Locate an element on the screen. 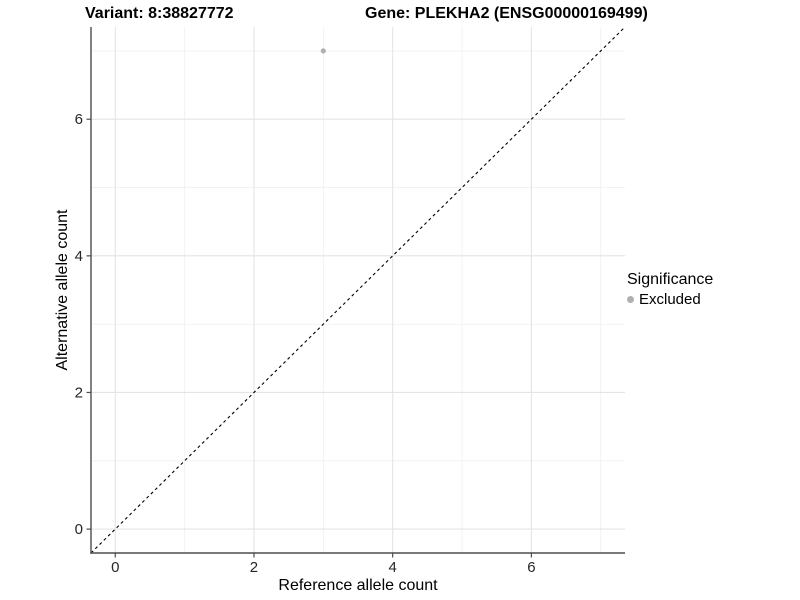 This screenshot has width=800, height=600. legend-item-excluded: Excluded is located at coordinates (670, 299).